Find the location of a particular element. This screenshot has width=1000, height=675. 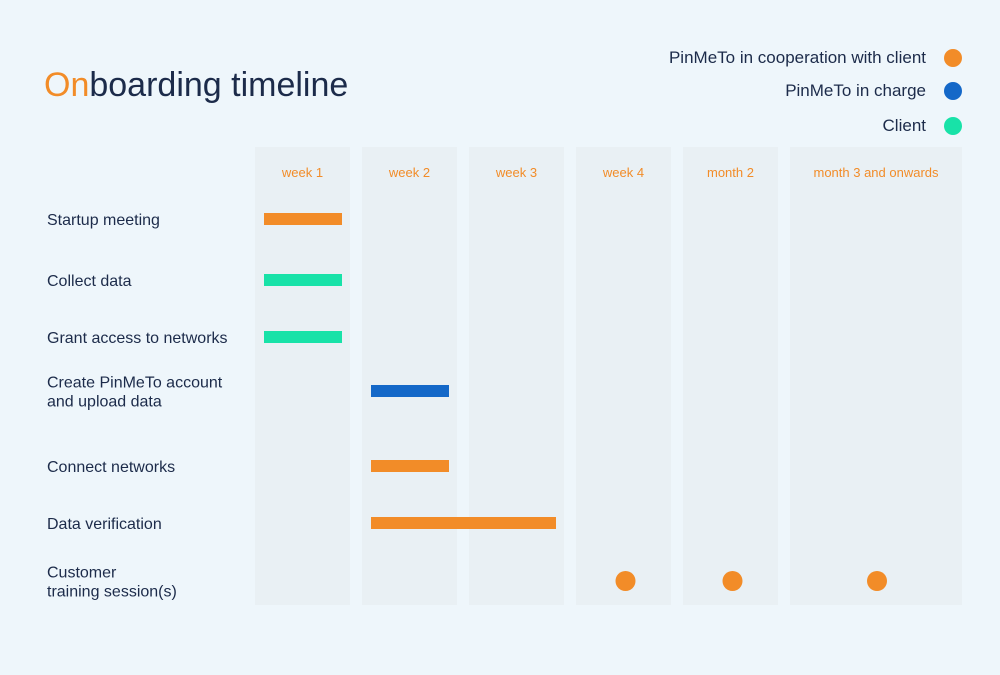

task-label: and upload data is located at coordinates (104, 402).